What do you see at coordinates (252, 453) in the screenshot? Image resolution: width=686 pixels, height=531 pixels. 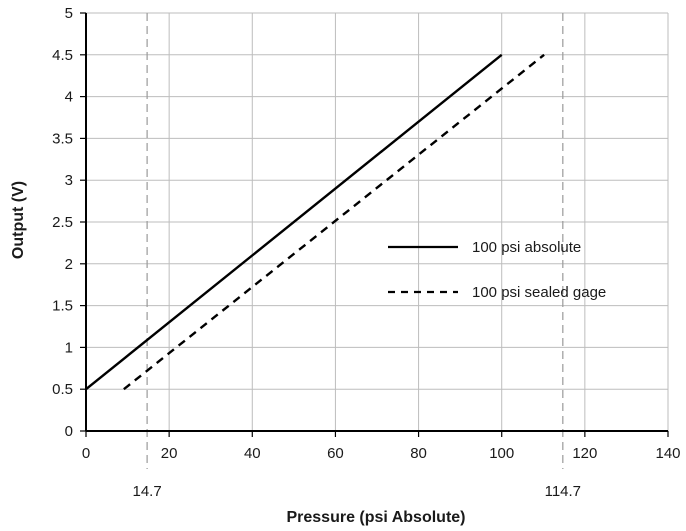 I see `x-tick-label-2: 40` at bounding box center [252, 453].